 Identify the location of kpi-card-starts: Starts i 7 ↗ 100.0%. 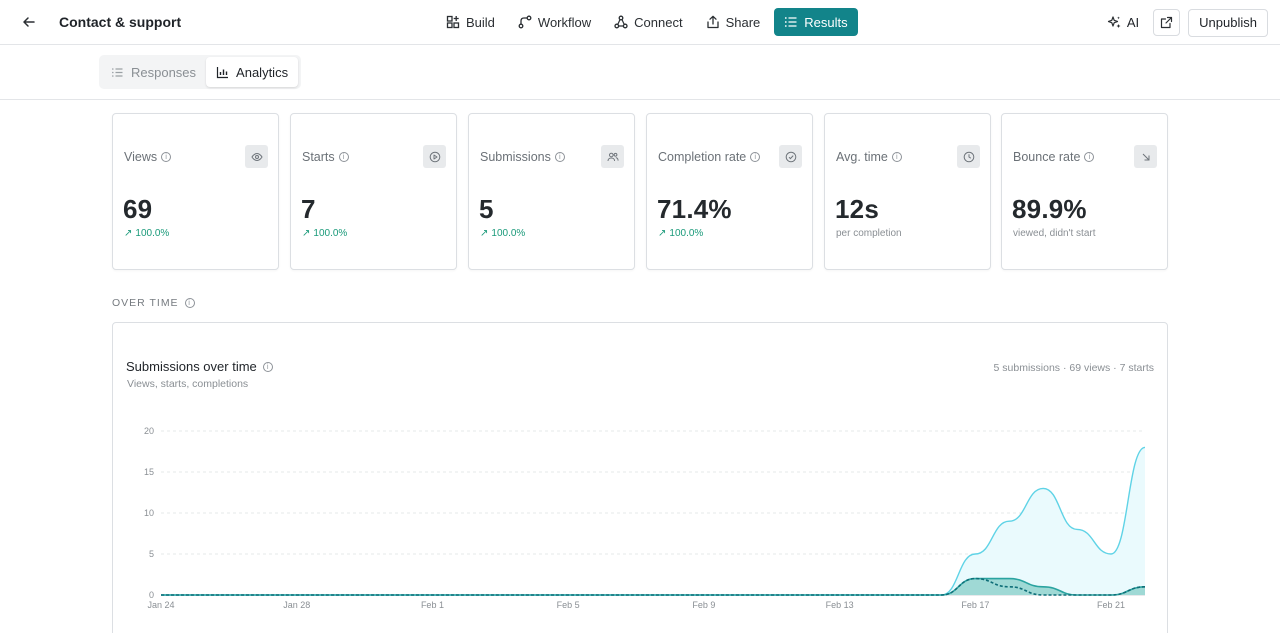
(373, 191).